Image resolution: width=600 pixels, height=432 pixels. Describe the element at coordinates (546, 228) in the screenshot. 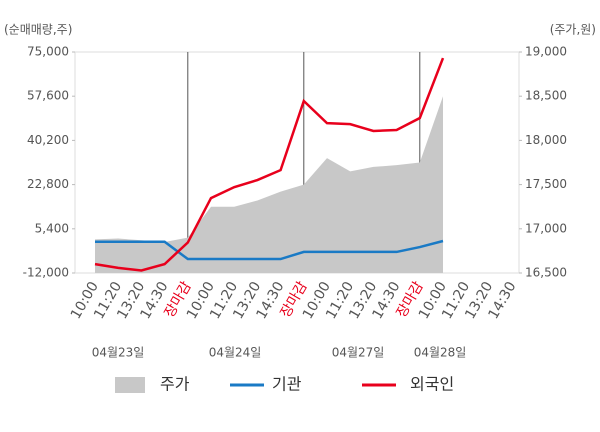

I see `y2-tick-label: 17,000` at that location.